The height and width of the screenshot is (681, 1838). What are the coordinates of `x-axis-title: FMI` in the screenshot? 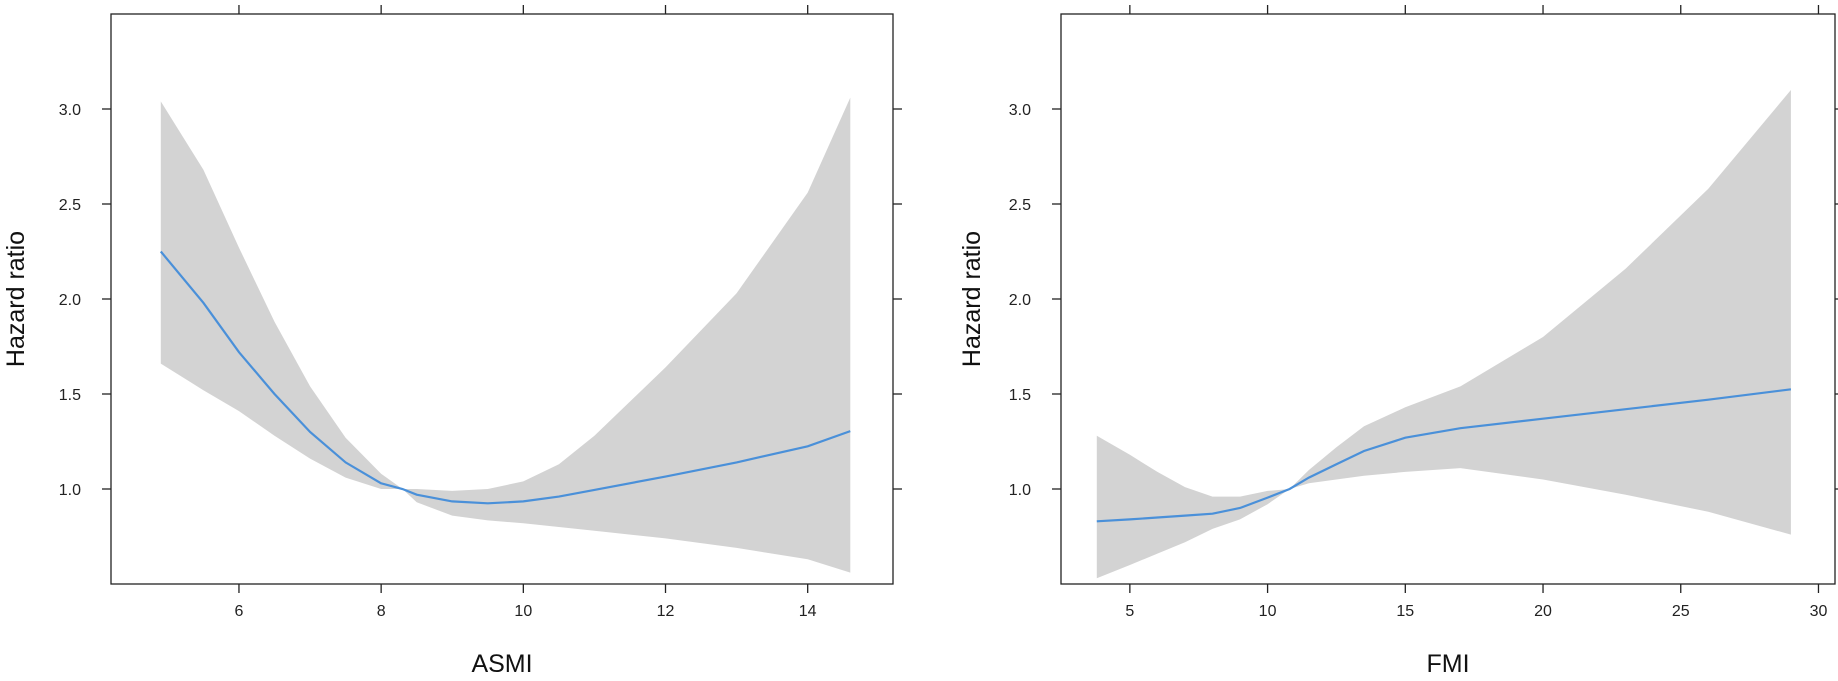 It's located at (1447, 664).